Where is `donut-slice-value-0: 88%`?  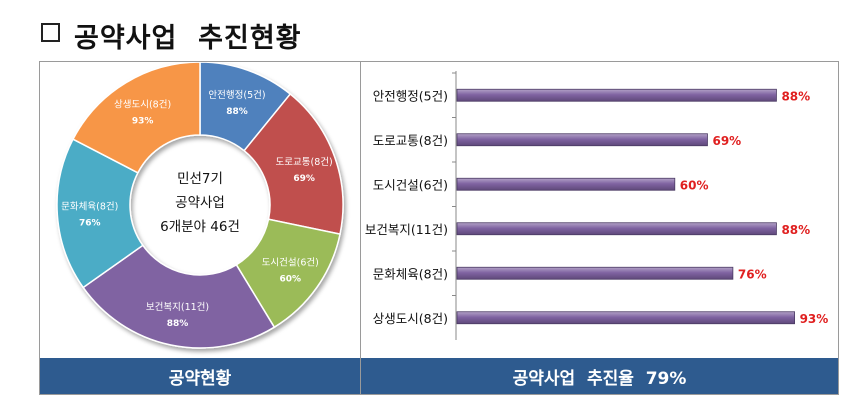
donut-slice-value-0: 88% is located at coordinates (237, 112).